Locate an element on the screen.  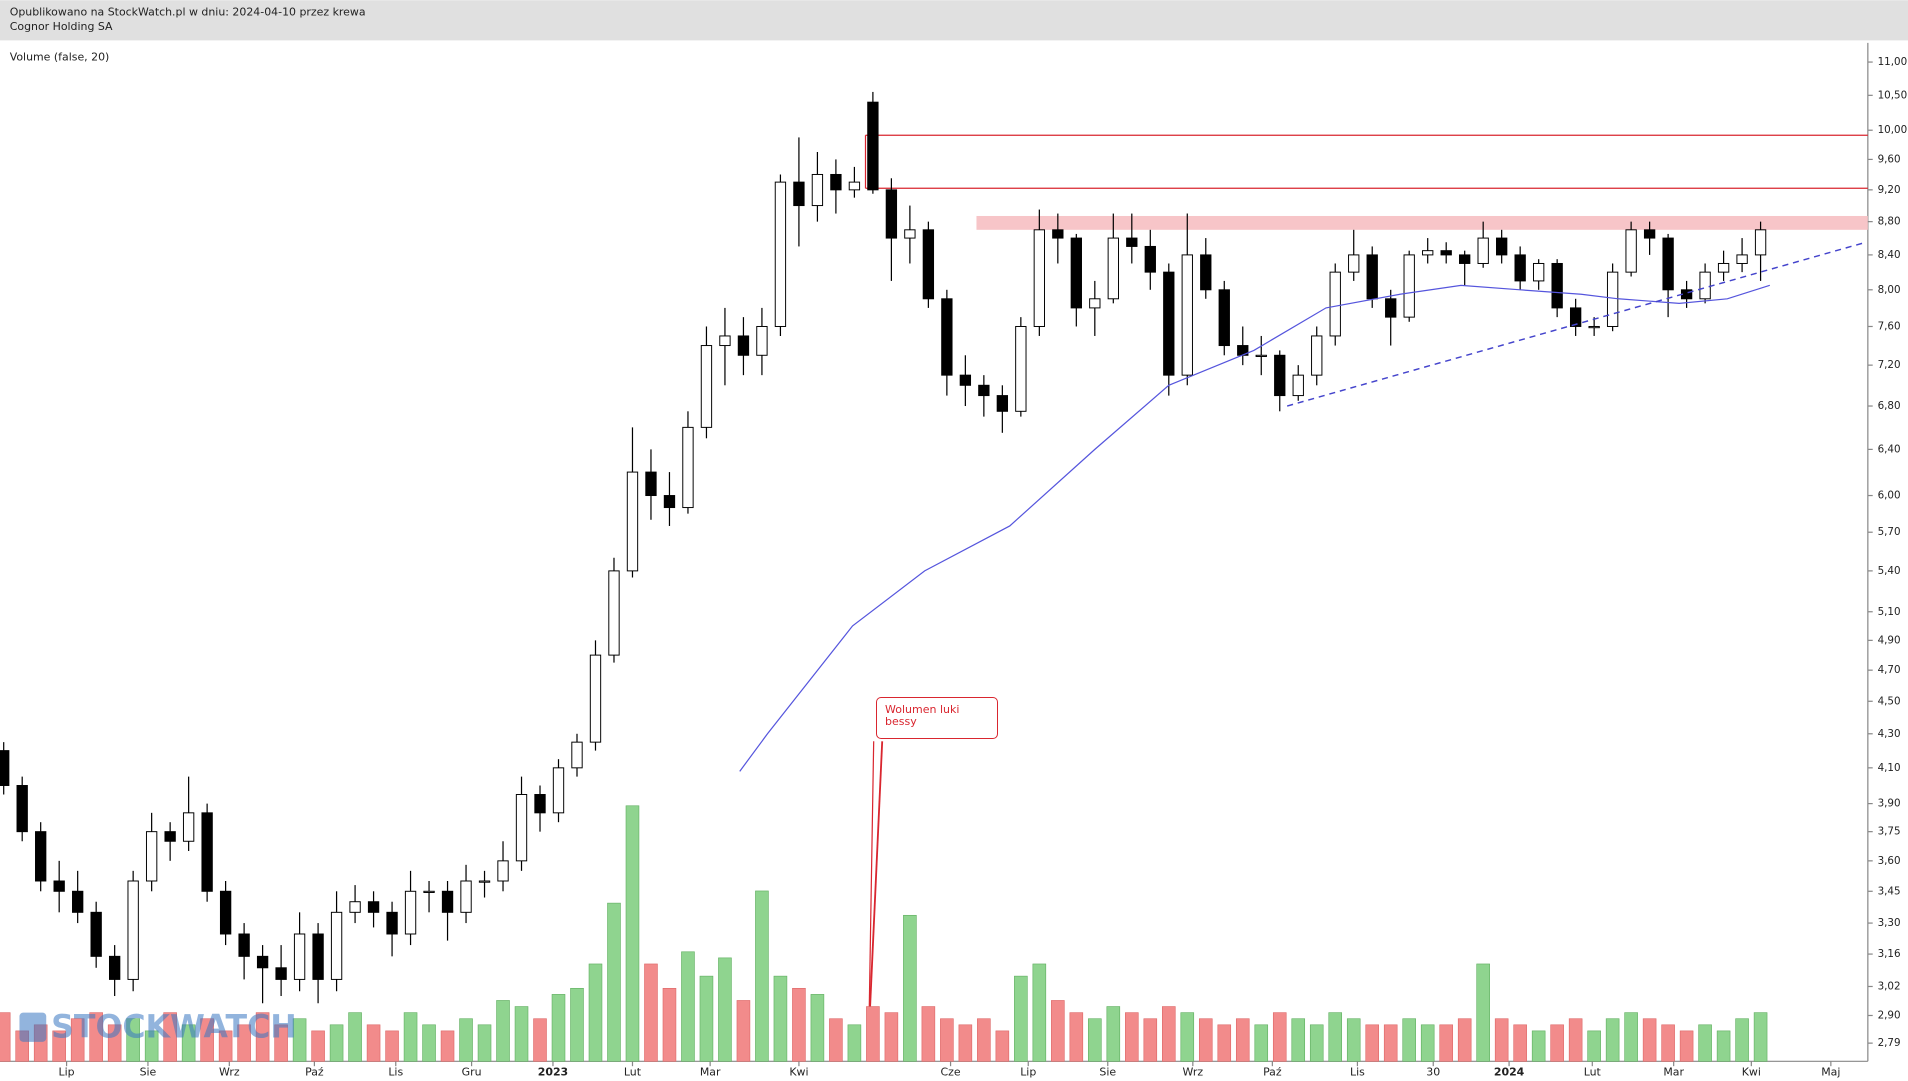
x-tick-label: Lip is located at coordinates (67, 1071).